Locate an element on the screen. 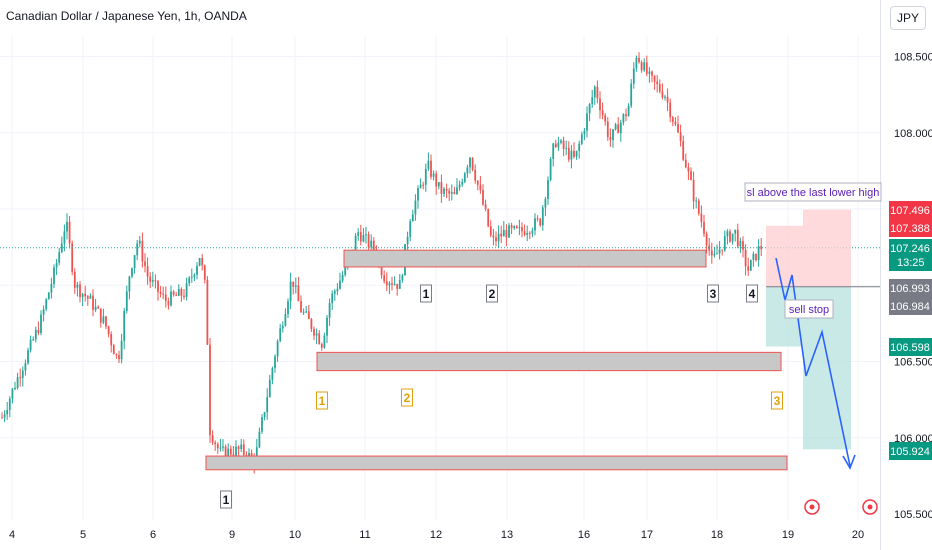 The image size is (932, 550). price-label-3: 107.246 is located at coordinates (910, 249).